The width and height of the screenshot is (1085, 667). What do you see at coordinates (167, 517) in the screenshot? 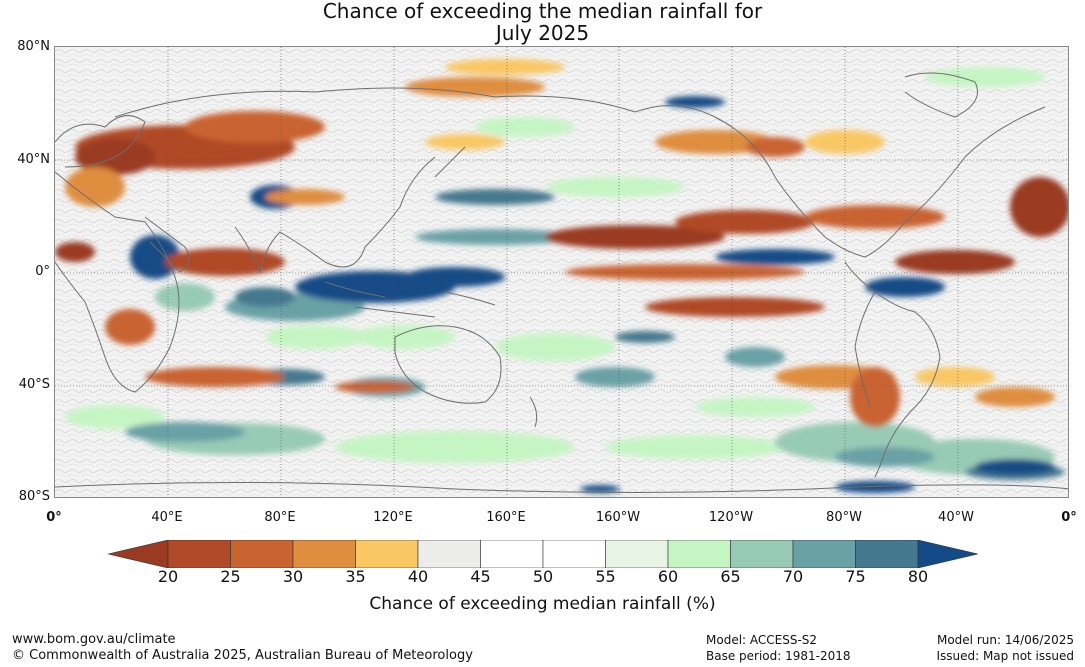
I see `lon-label-40e: 40°E` at bounding box center [167, 517].